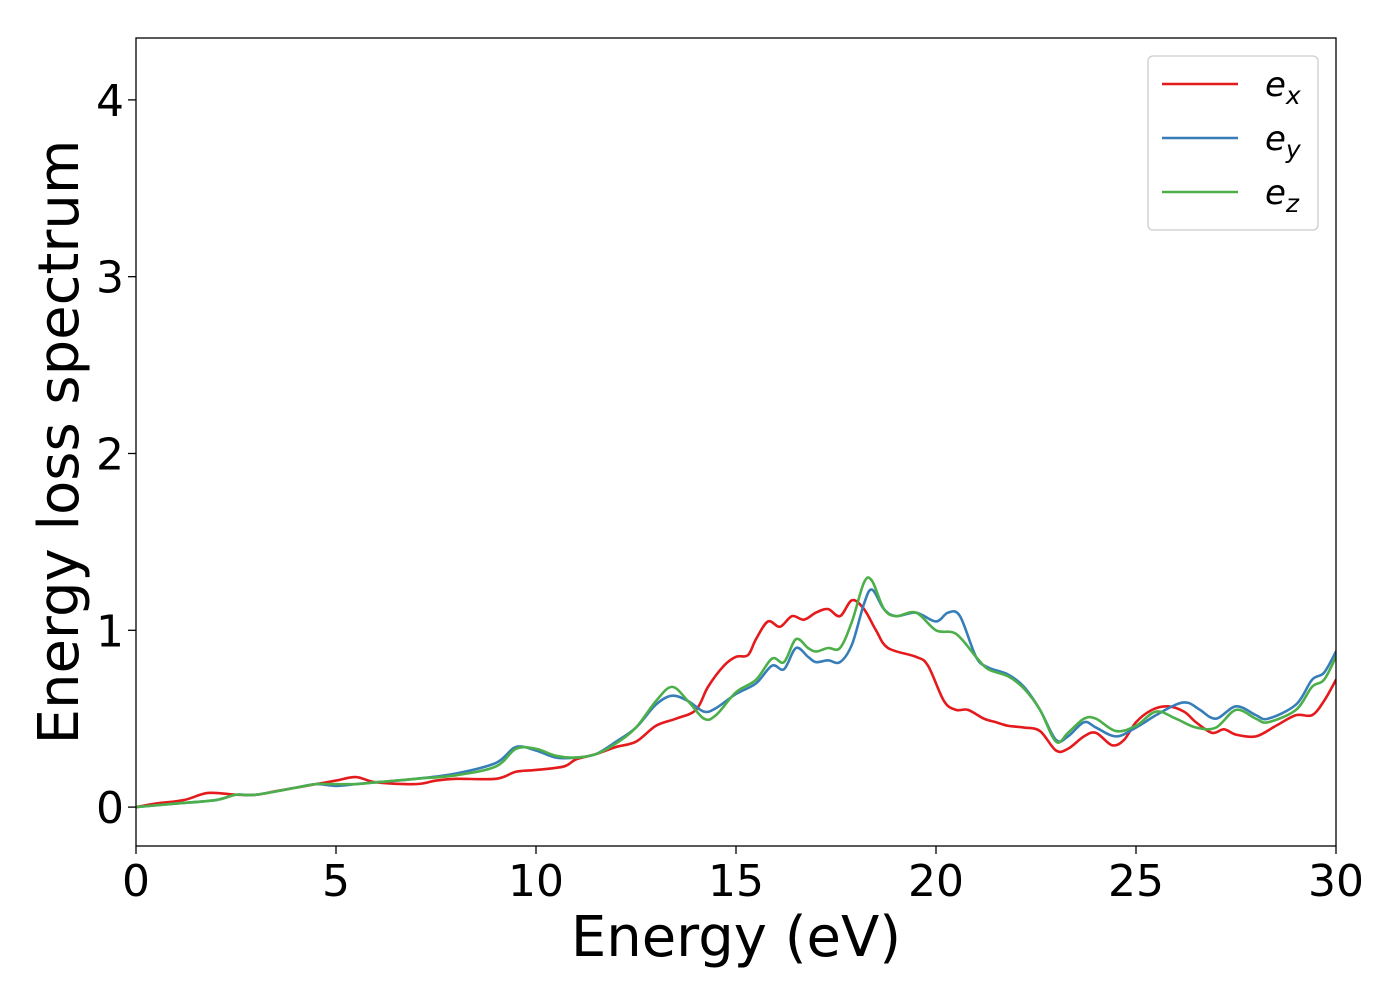  What do you see at coordinates (536, 881) in the screenshot?
I see `x-tick-label: 10` at bounding box center [536, 881].